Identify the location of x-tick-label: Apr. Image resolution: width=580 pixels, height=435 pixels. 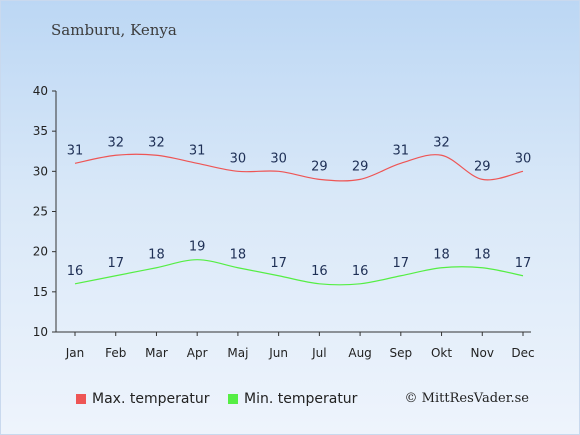
(197, 353).